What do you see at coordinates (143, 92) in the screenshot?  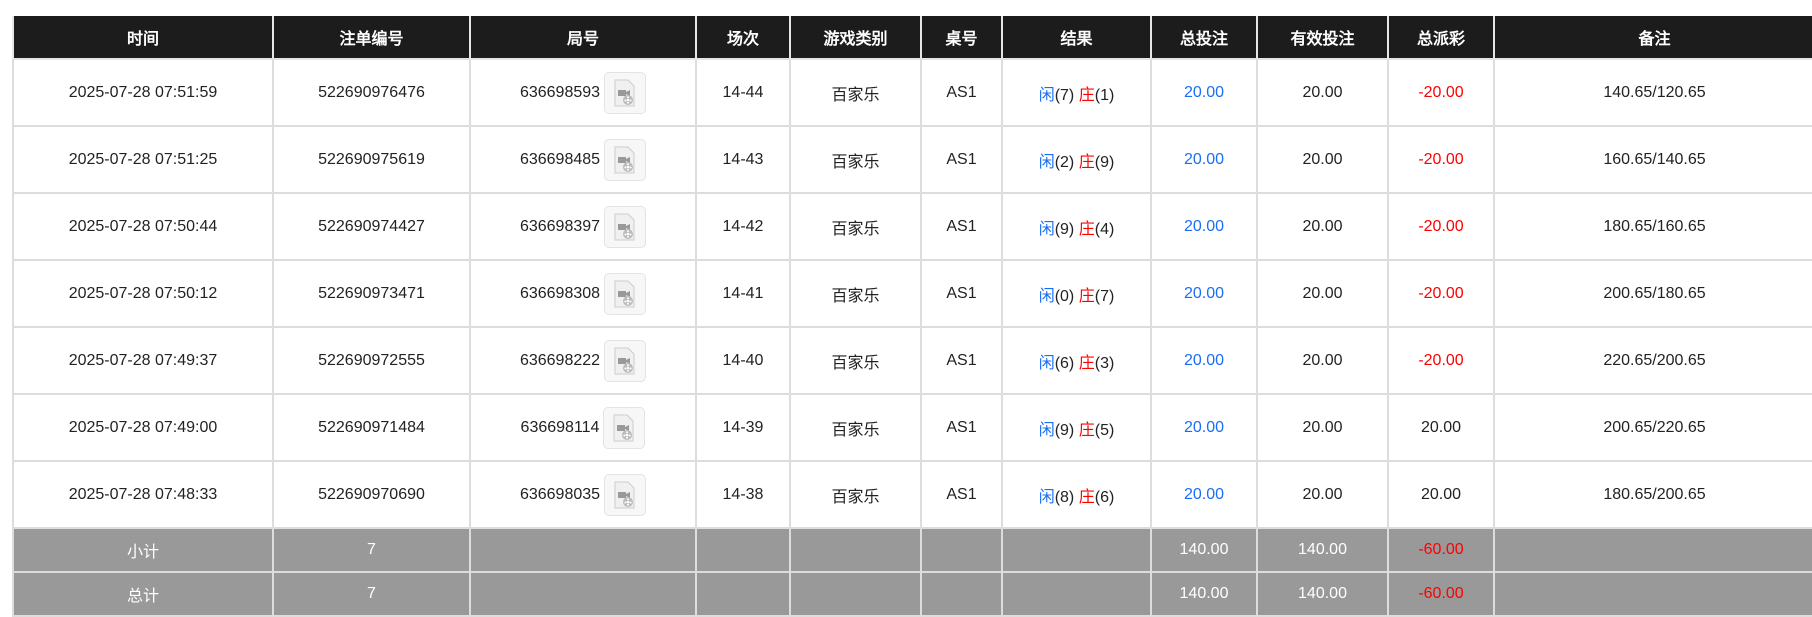 I see `time-cell: 2025-07-28 07:51:59` at bounding box center [143, 92].